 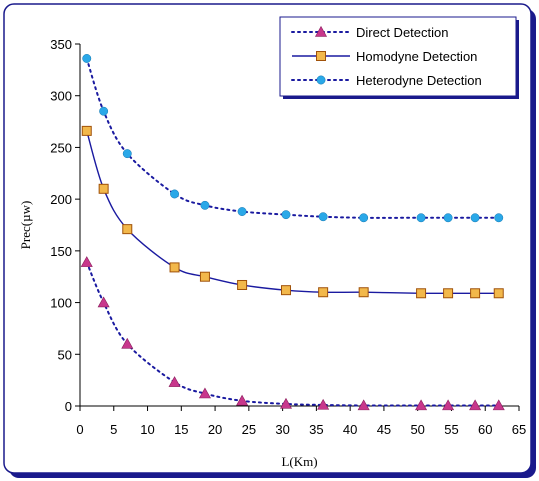 What do you see at coordinates (249, 429) in the screenshot?
I see `x-tick-label: 25` at bounding box center [249, 429].